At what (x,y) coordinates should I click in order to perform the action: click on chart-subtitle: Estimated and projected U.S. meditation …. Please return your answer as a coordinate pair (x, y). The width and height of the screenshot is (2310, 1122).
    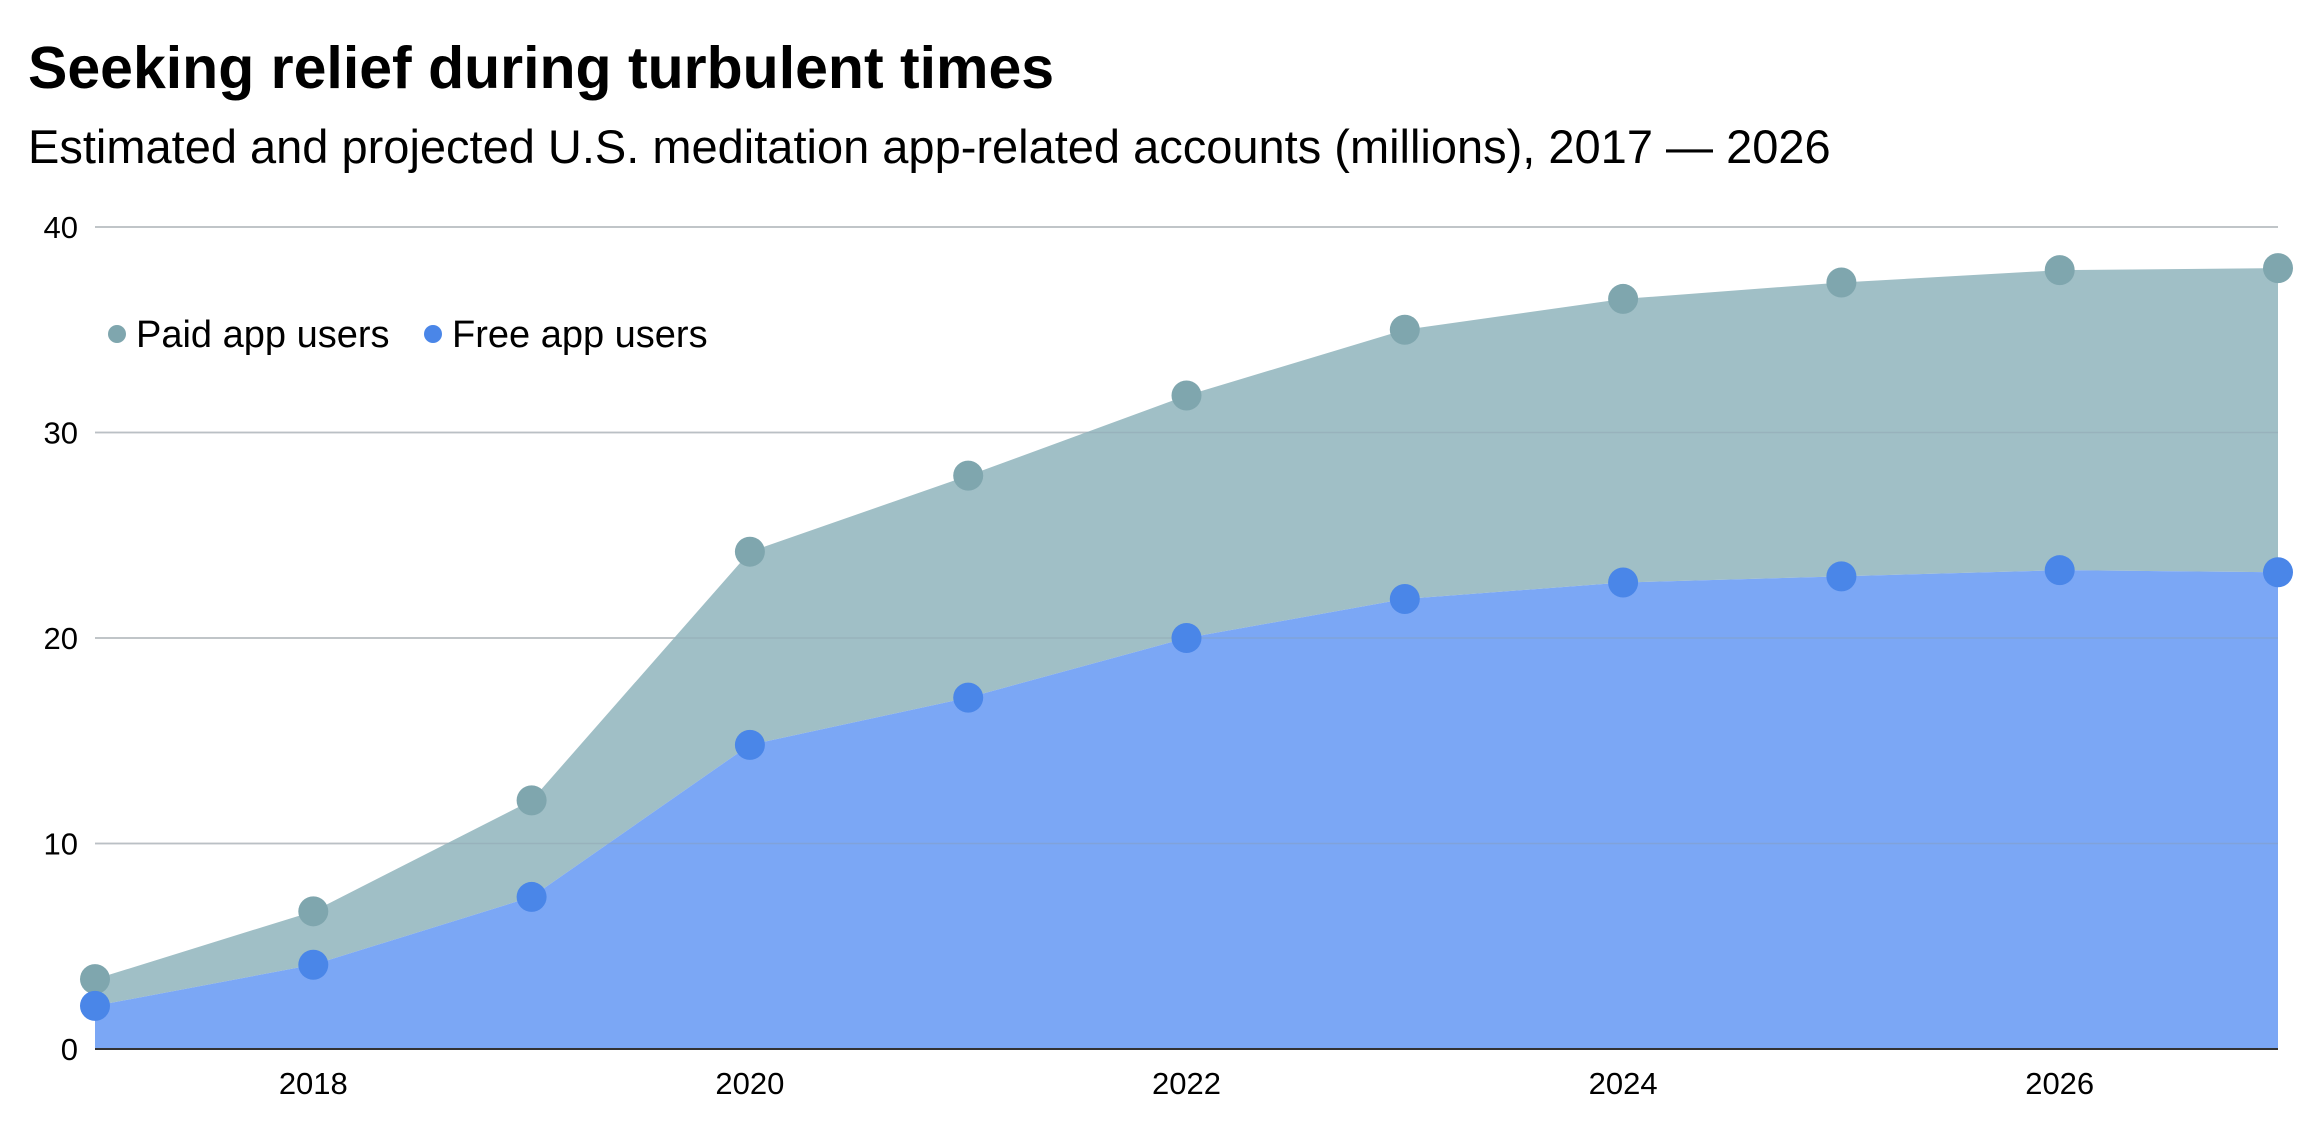
    Looking at the image, I should click on (929, 146).